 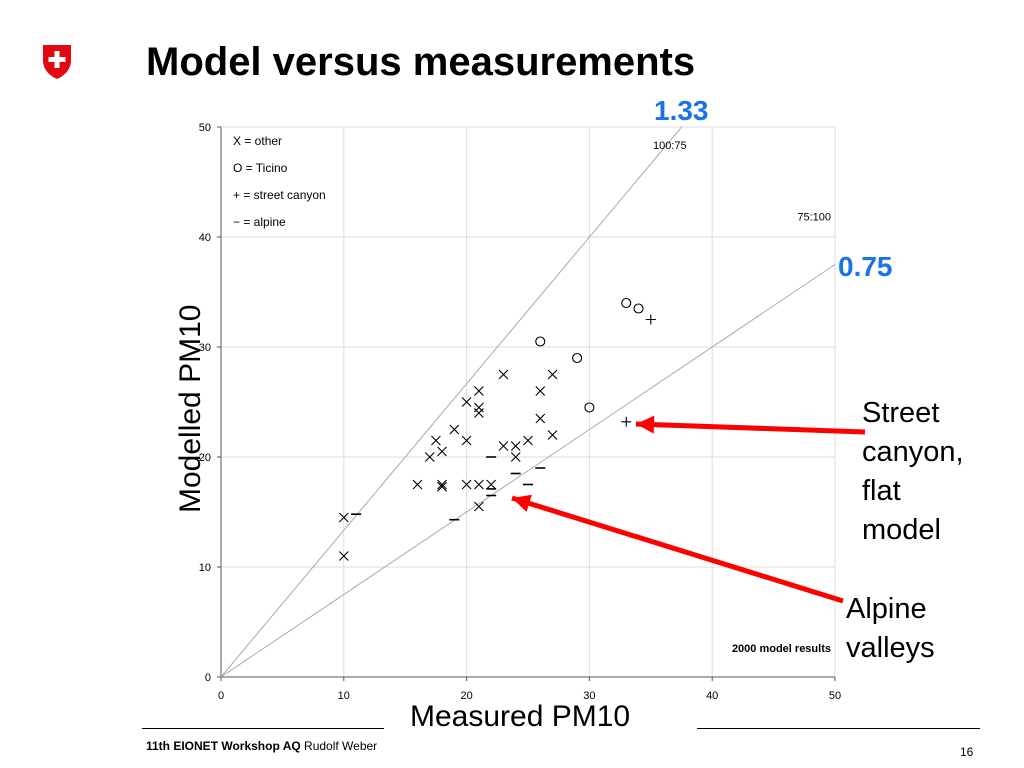 What do you see at coordinates (886, 609) in the screenshot?
I see `callout-line: Alpine` at bounding box center [886, 609].